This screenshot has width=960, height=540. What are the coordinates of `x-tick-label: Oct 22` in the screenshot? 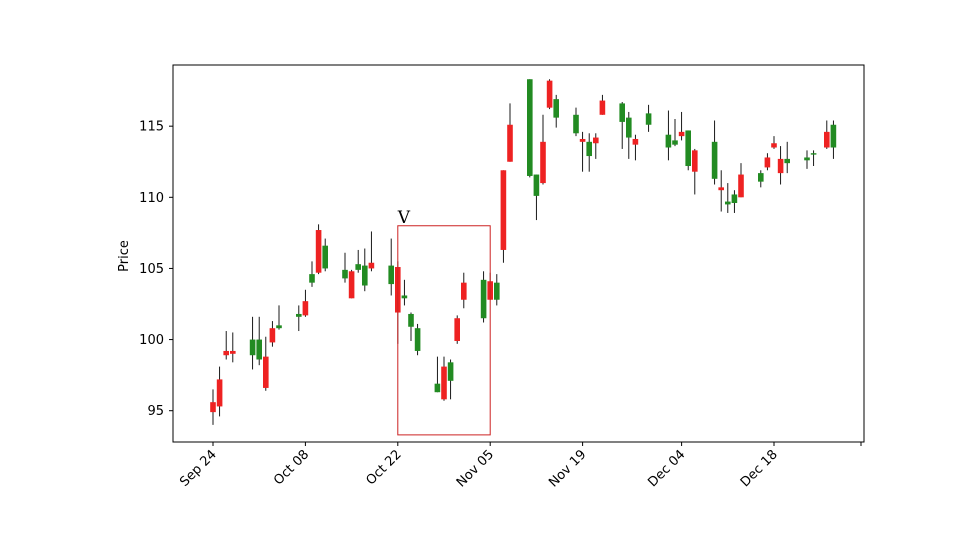 It's located at (384, 467).